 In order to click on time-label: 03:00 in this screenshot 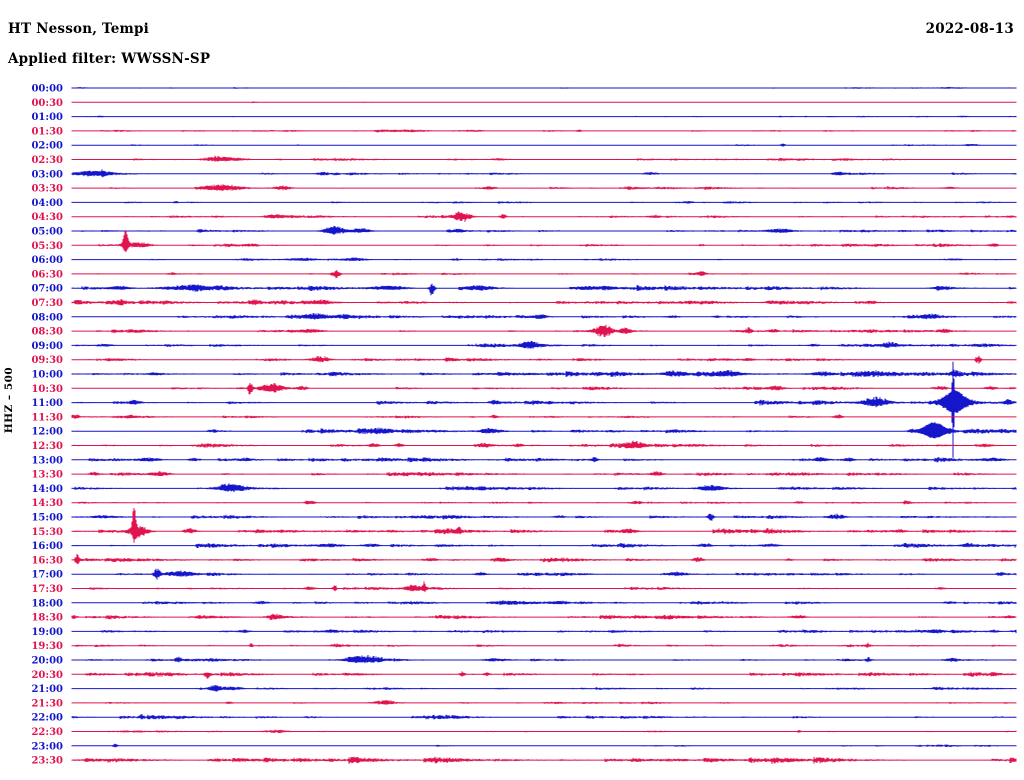, I will do `click(47, 174)`.